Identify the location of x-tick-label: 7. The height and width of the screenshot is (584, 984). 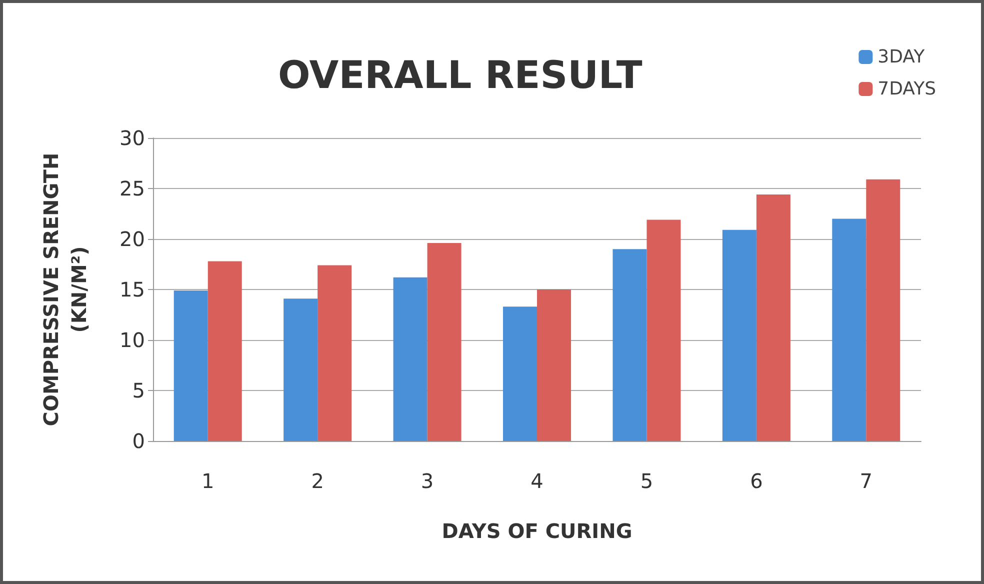
(866, 481).